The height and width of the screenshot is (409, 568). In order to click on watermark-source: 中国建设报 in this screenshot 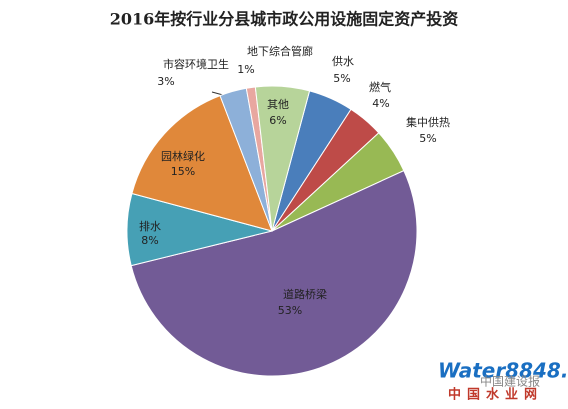, I will do `click(510, 381)`.